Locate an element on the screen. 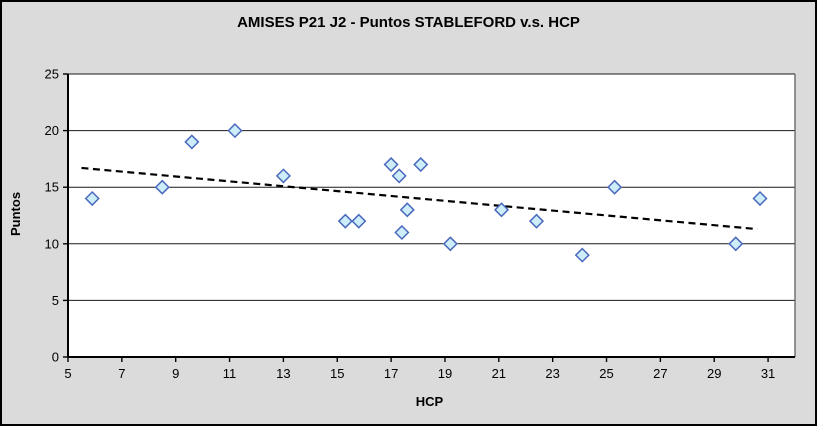 Image resolution: width=817 pixels, height=426 pixels. x-tick-label-15: 15 is located at coordinates (337, 373).